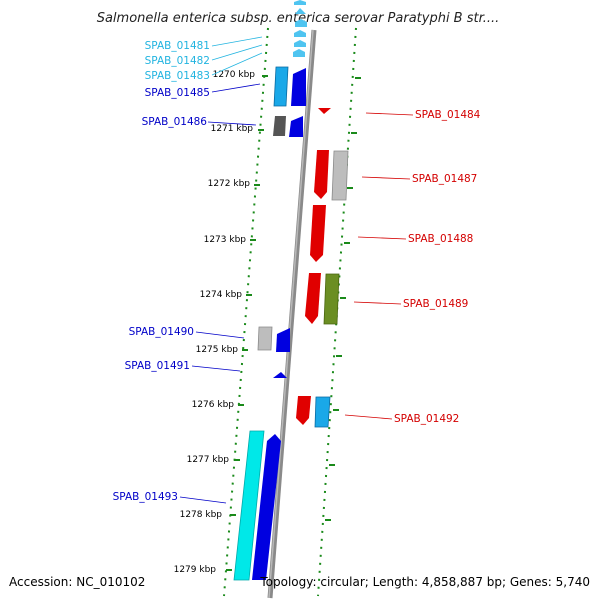  What do you see at coordinates (296, 126) in the screenshot?
I see `gene-shape-01486-blue` at bounding box center [296, 126].